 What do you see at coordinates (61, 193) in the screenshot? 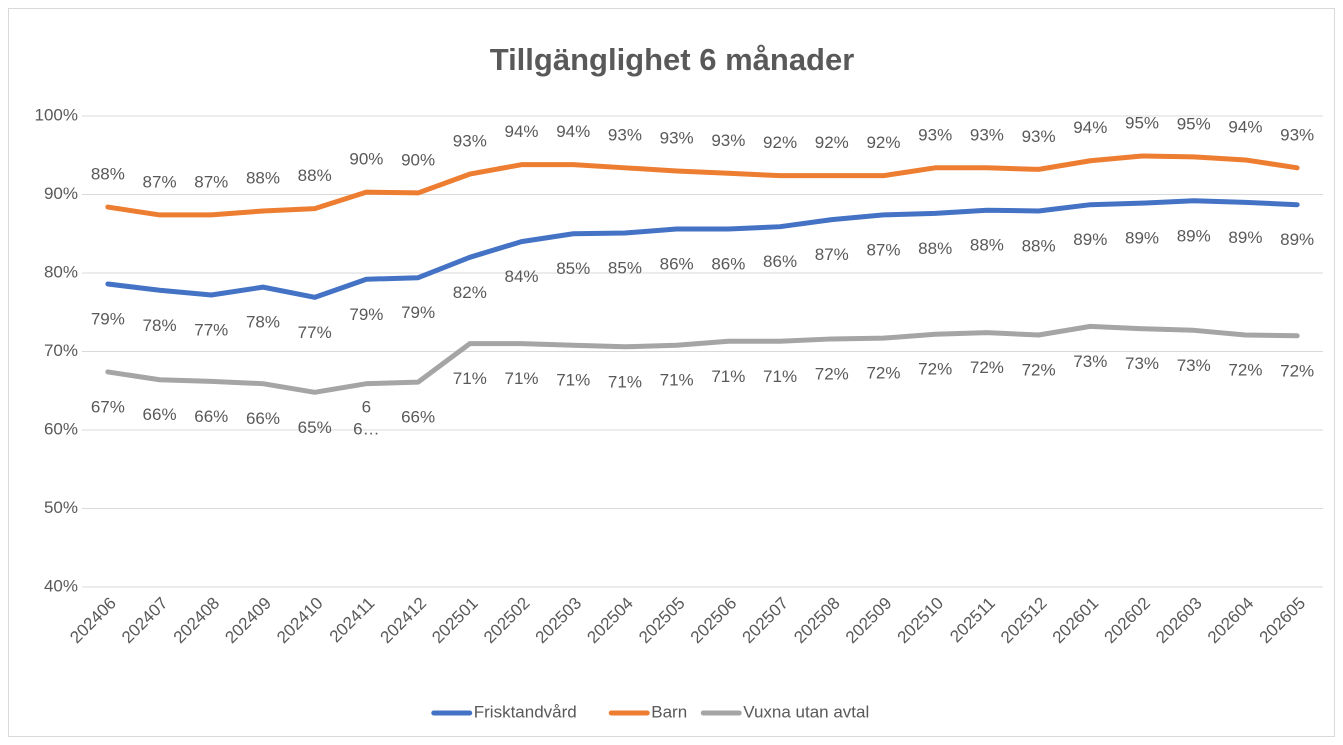
I see `y-tick-label: 90%` at bounding box center [61, 193].